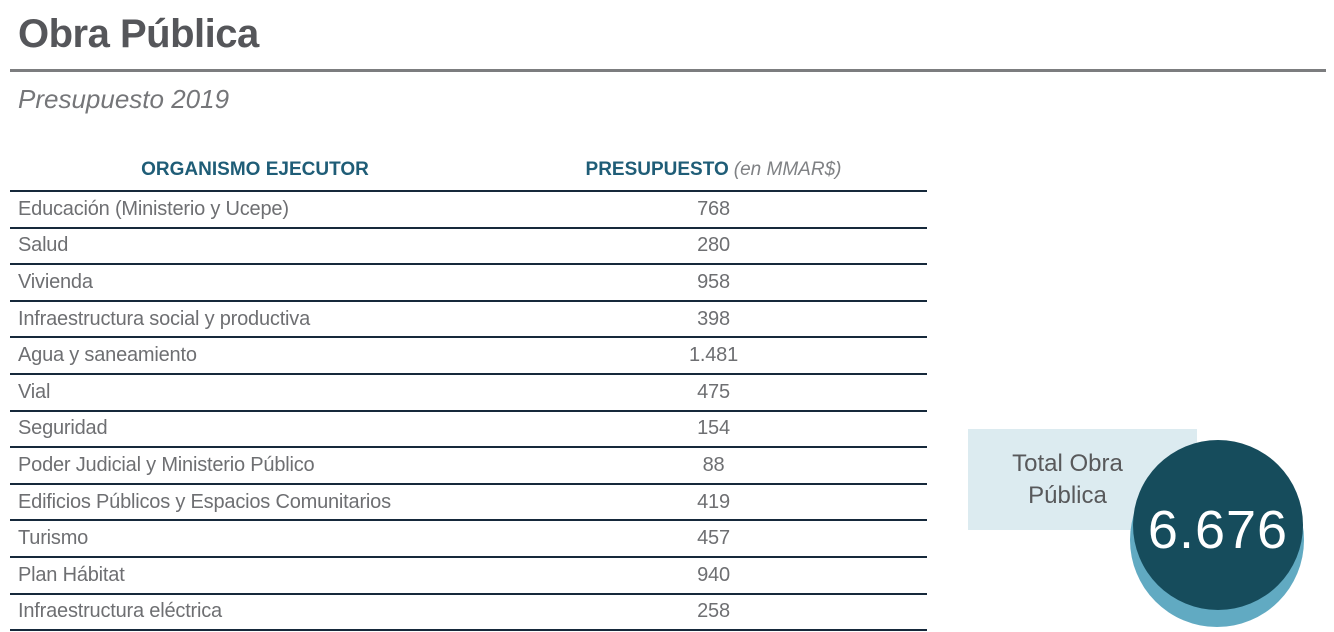  Describe the element at coordinates (713, 501) in the screenshot. I see `row-presupuesto-value: 419` at that location.